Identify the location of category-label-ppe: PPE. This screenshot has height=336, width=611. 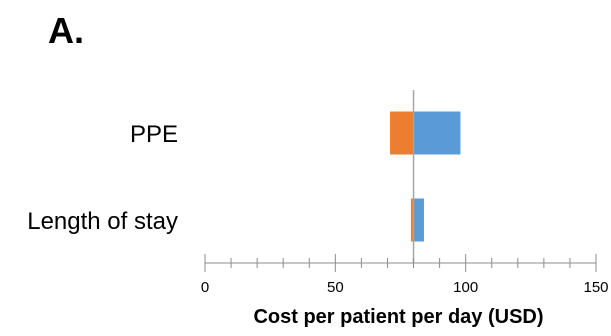
(154, 134).